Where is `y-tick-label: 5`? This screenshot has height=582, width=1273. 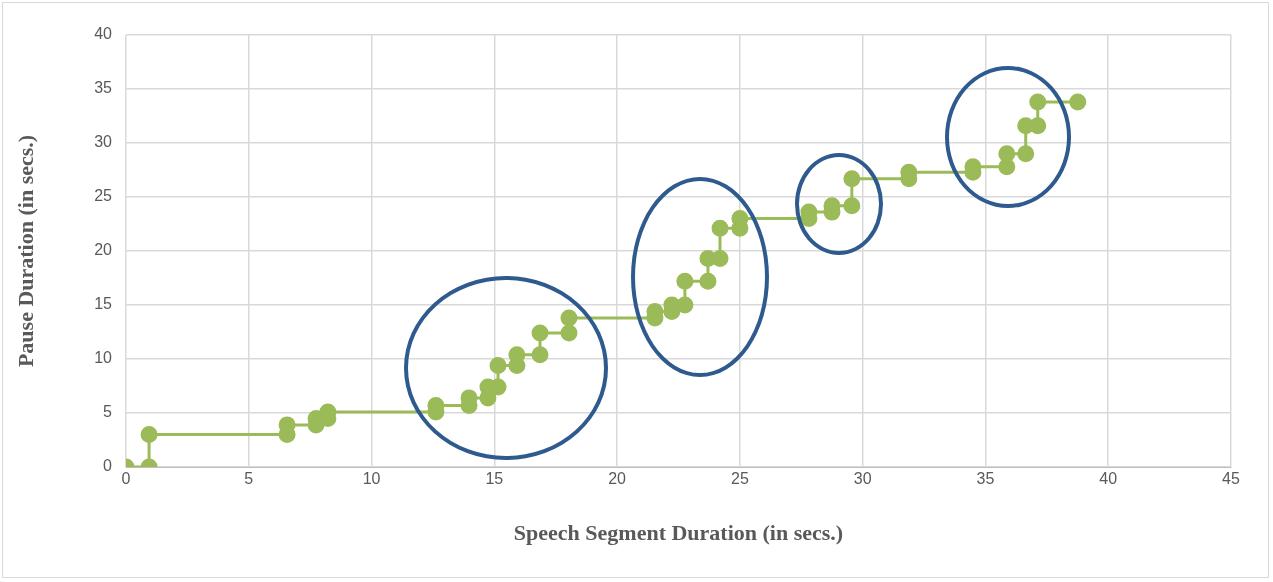
y-tick-label: 5 is located at coordinates (108, 412).